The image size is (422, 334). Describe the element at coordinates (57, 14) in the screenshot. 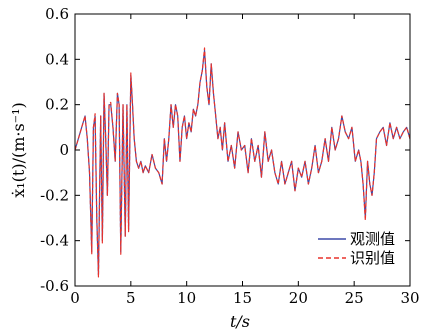

I see `y-tick-label: 0.6` at that location.